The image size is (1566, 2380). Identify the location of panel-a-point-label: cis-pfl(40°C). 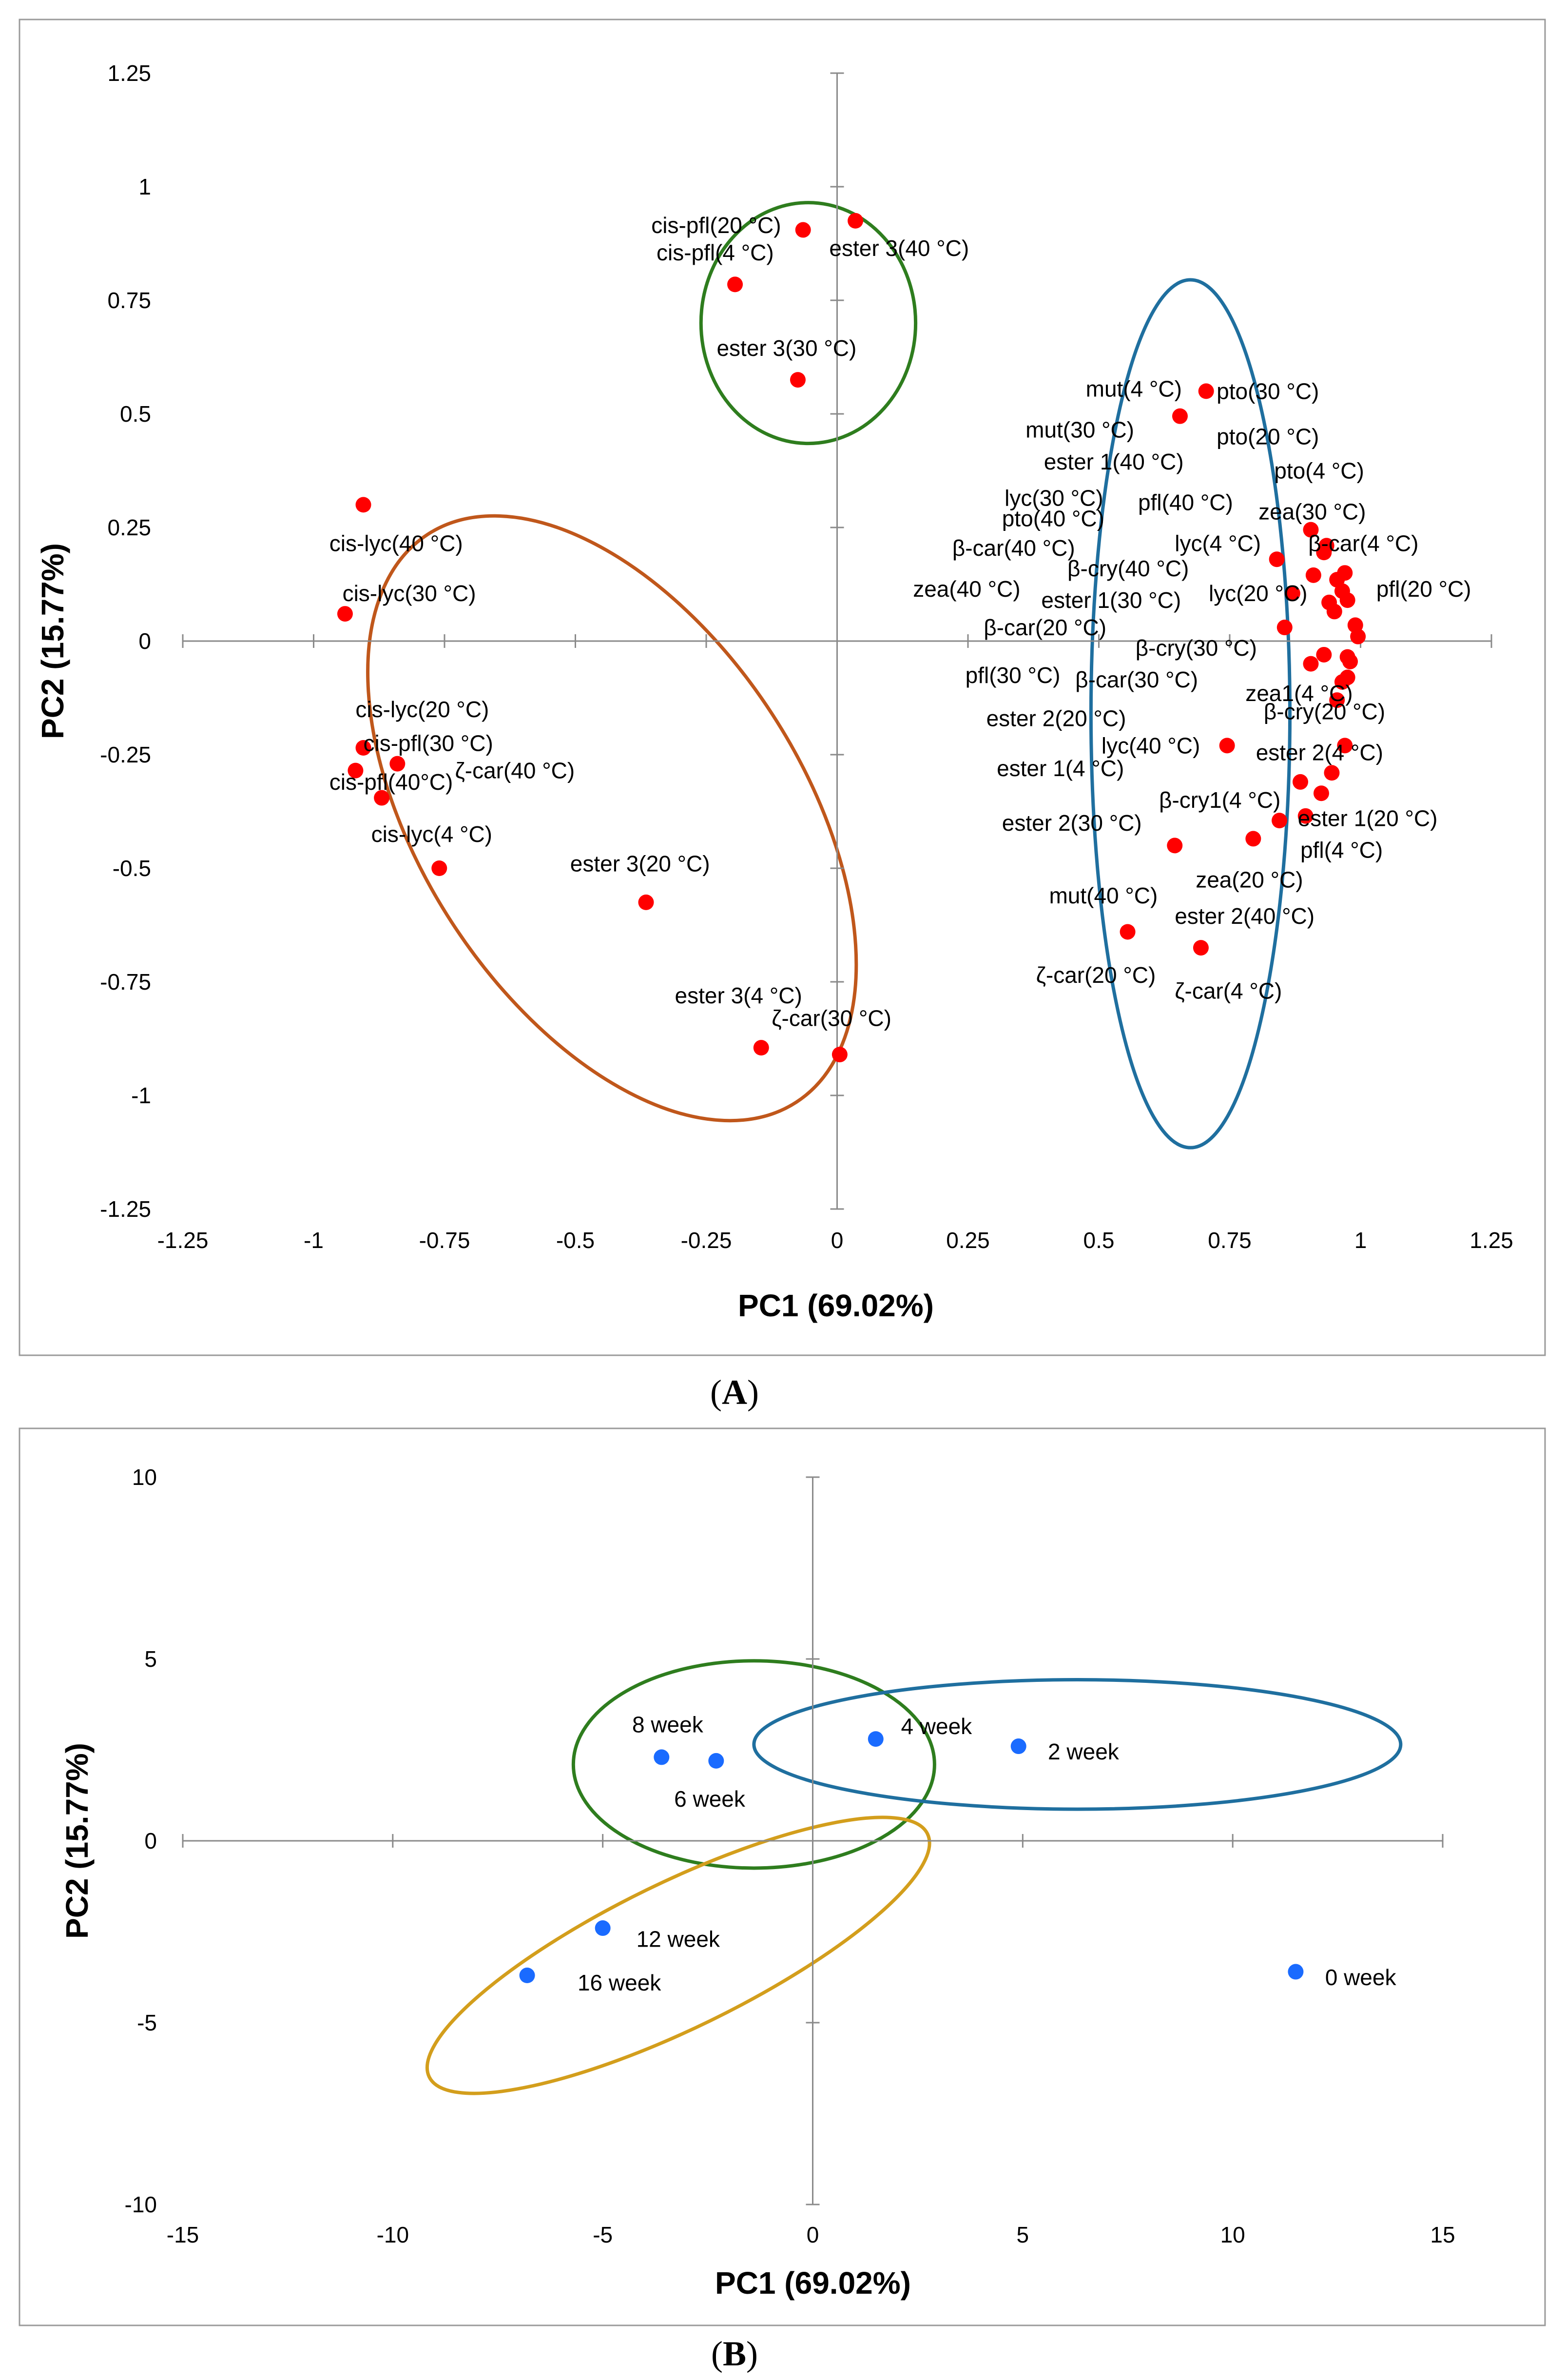
(391, 782).